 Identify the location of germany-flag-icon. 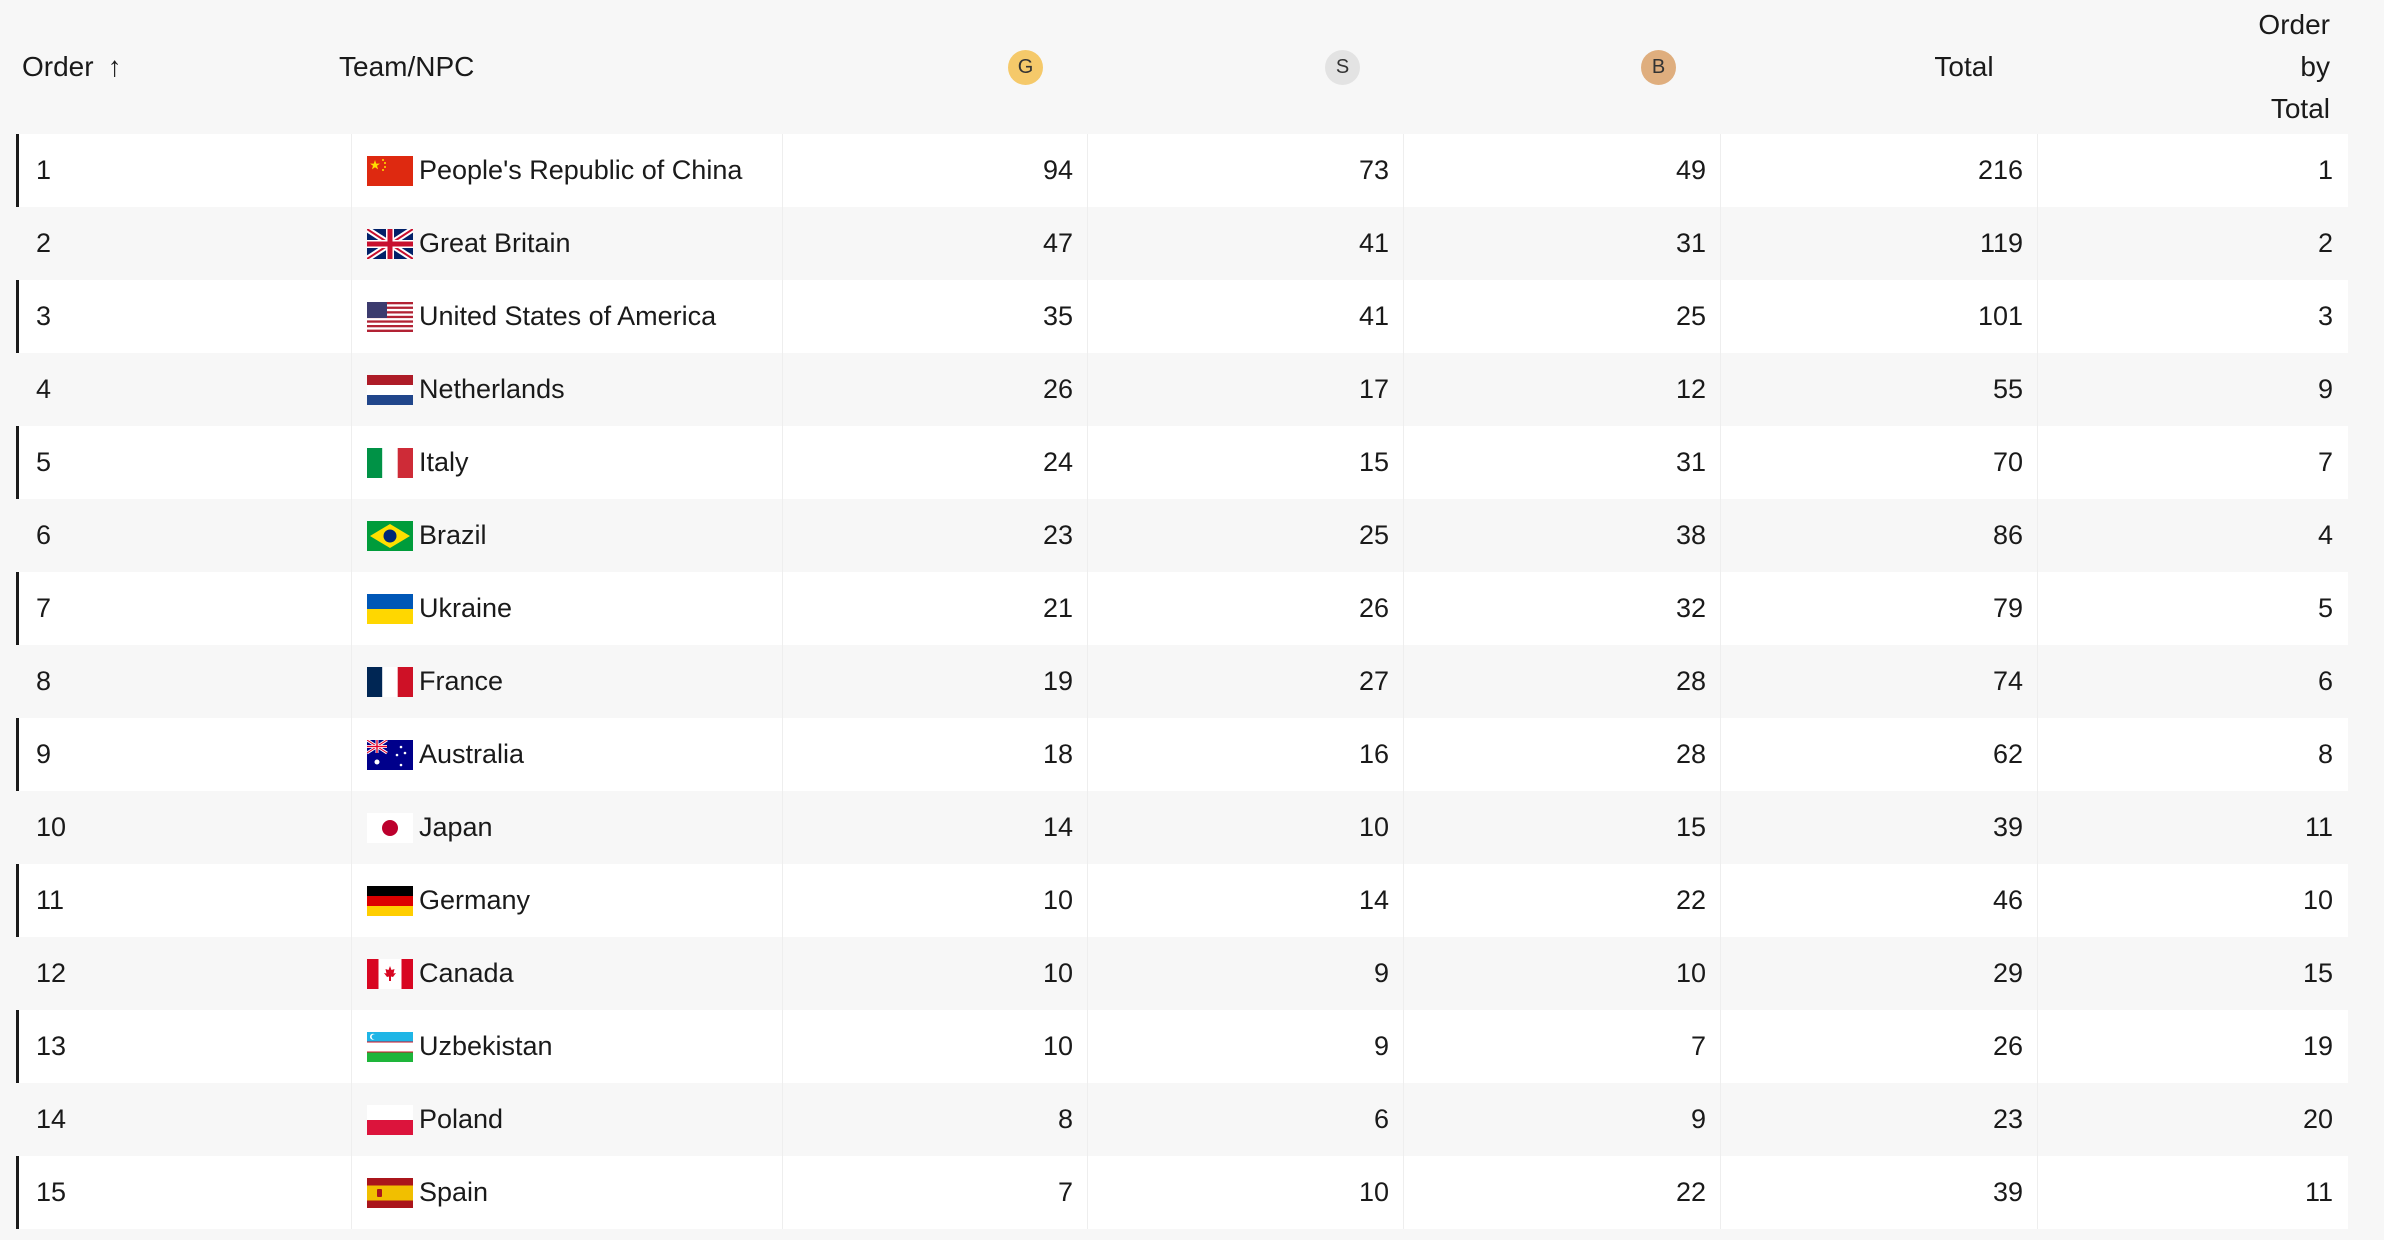
(390, 900).